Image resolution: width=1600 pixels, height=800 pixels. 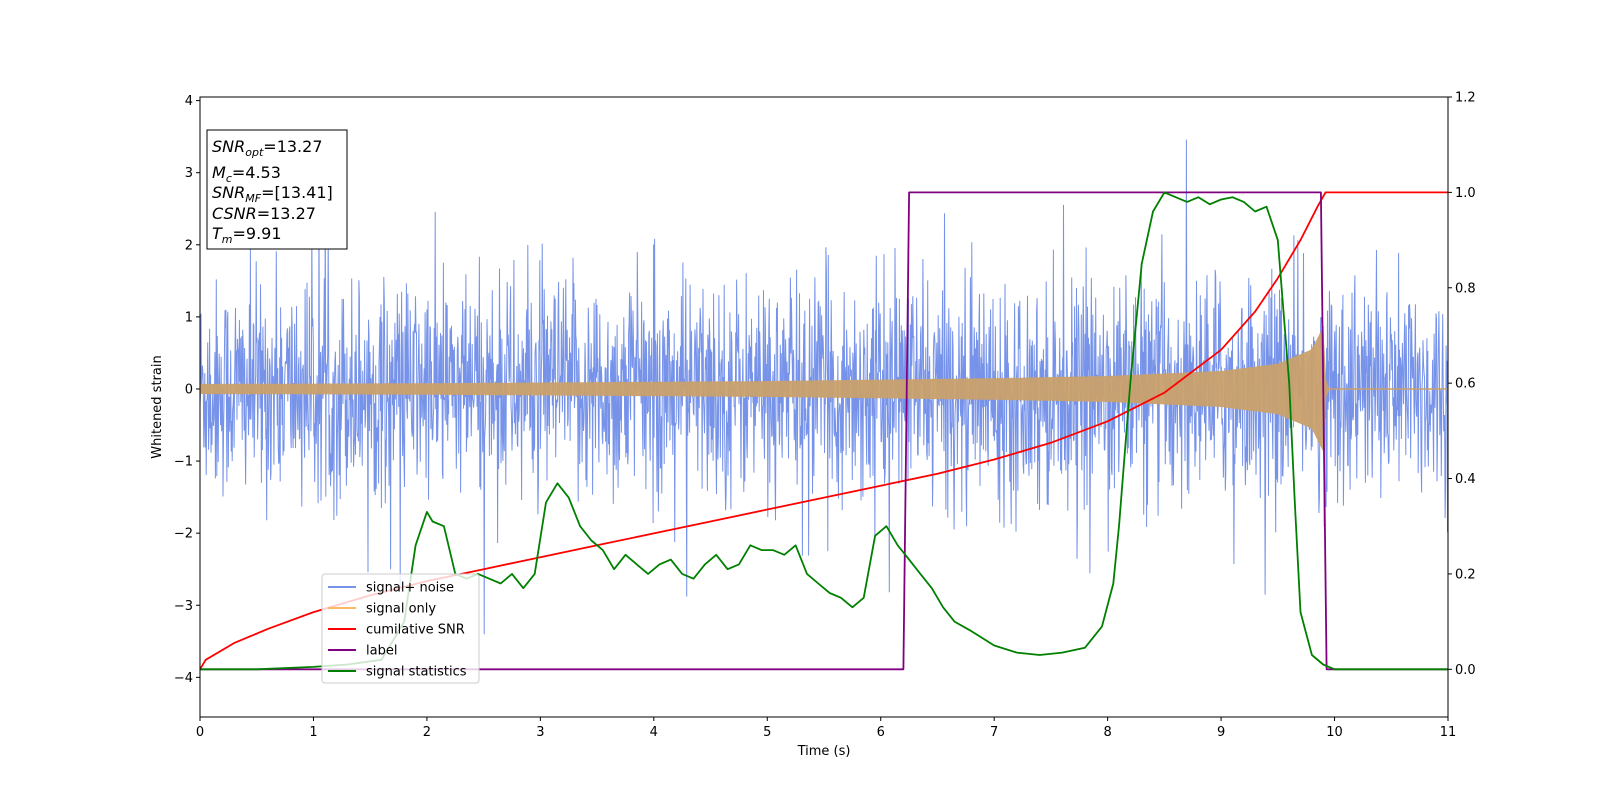 I want to click on legend-label: signal statistics, so click(x=416, y=672).